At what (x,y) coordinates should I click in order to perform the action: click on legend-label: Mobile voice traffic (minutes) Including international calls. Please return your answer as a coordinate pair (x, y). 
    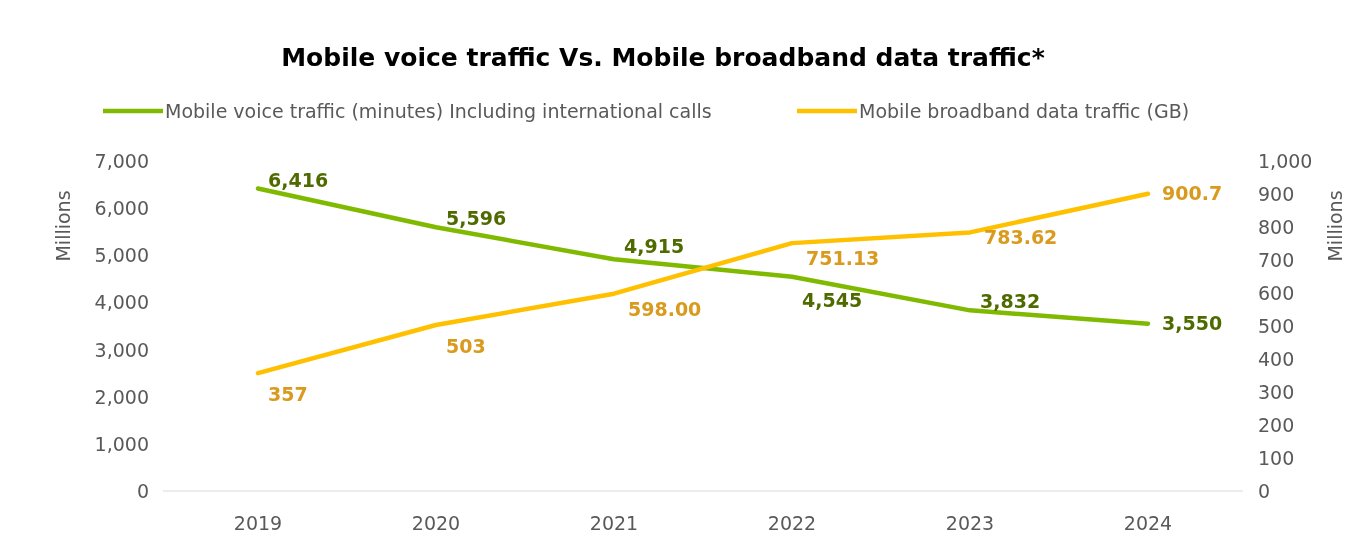
    Looking at the image, I should click on (438, 111).